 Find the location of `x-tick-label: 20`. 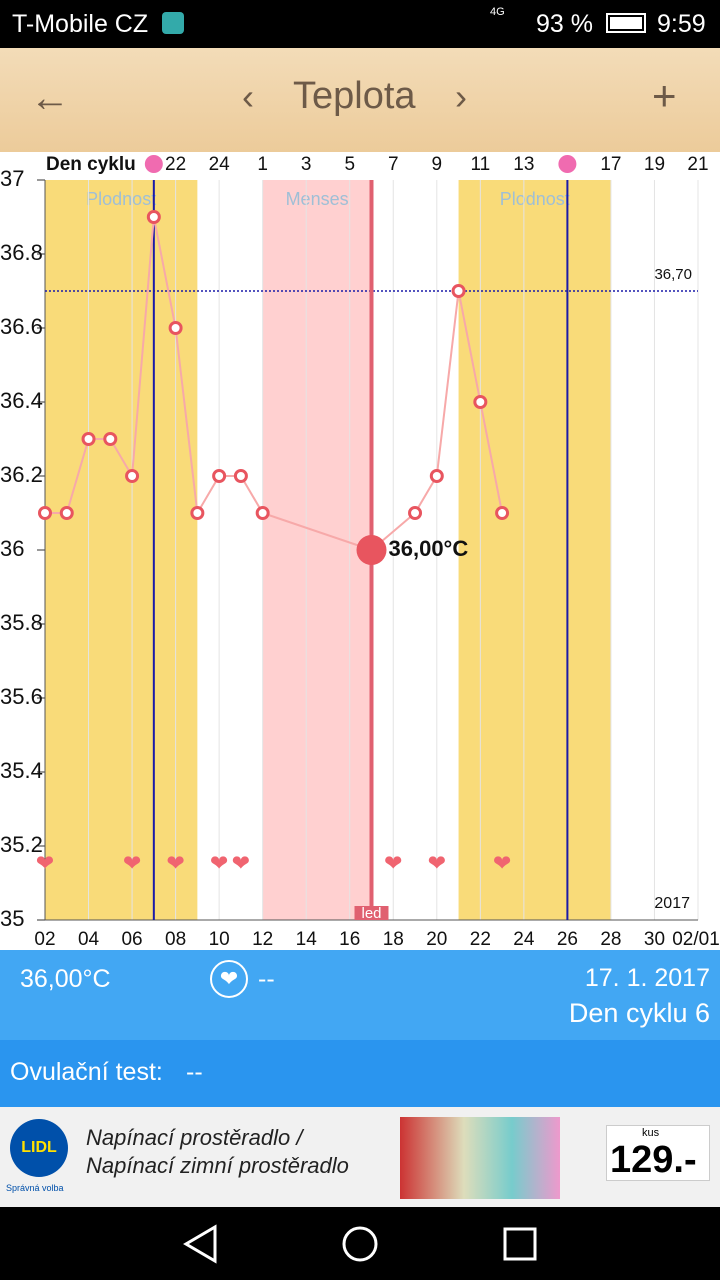

x-tick-label: 20 is located at coordinates (436, 939).